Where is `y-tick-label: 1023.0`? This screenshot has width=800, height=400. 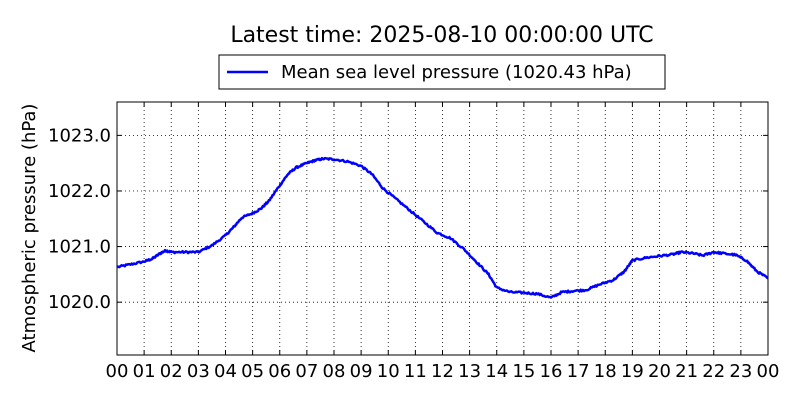 y-tick-label: 1023.0 is located at coordinates (79, 135).